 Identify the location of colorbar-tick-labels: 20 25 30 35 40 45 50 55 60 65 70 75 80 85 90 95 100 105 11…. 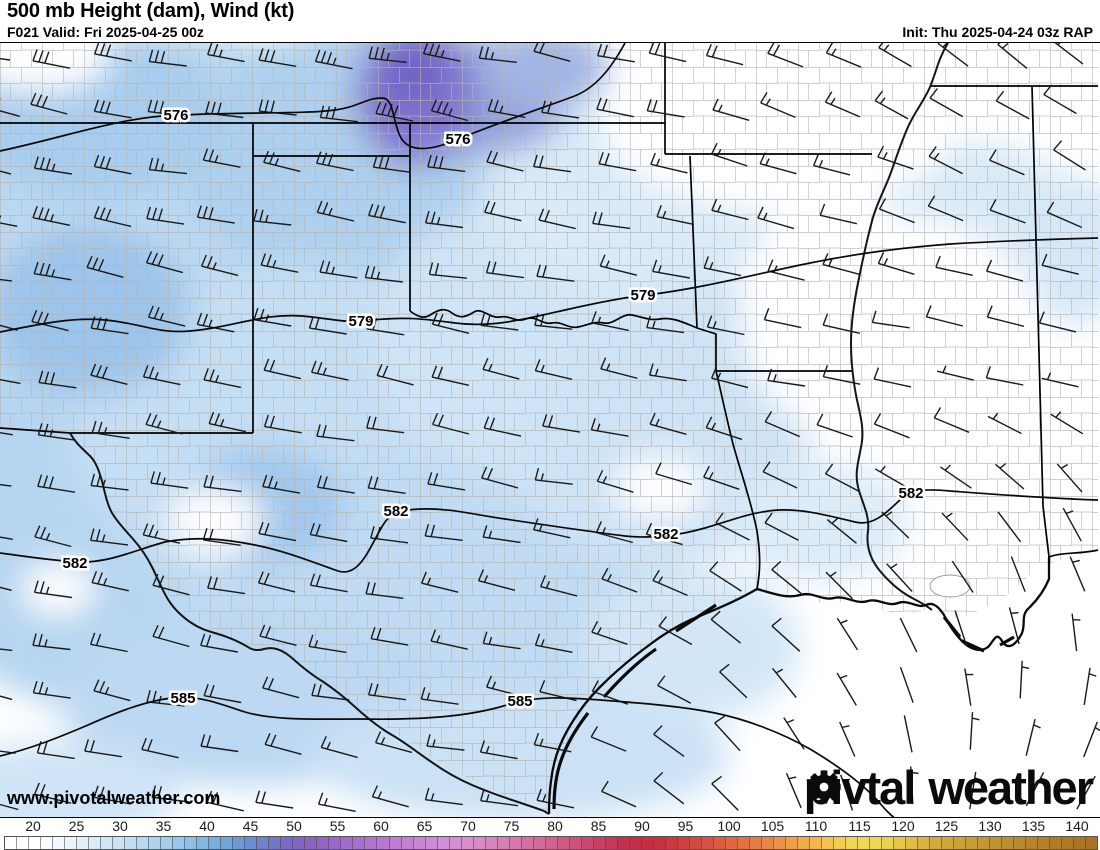
(550, 826).